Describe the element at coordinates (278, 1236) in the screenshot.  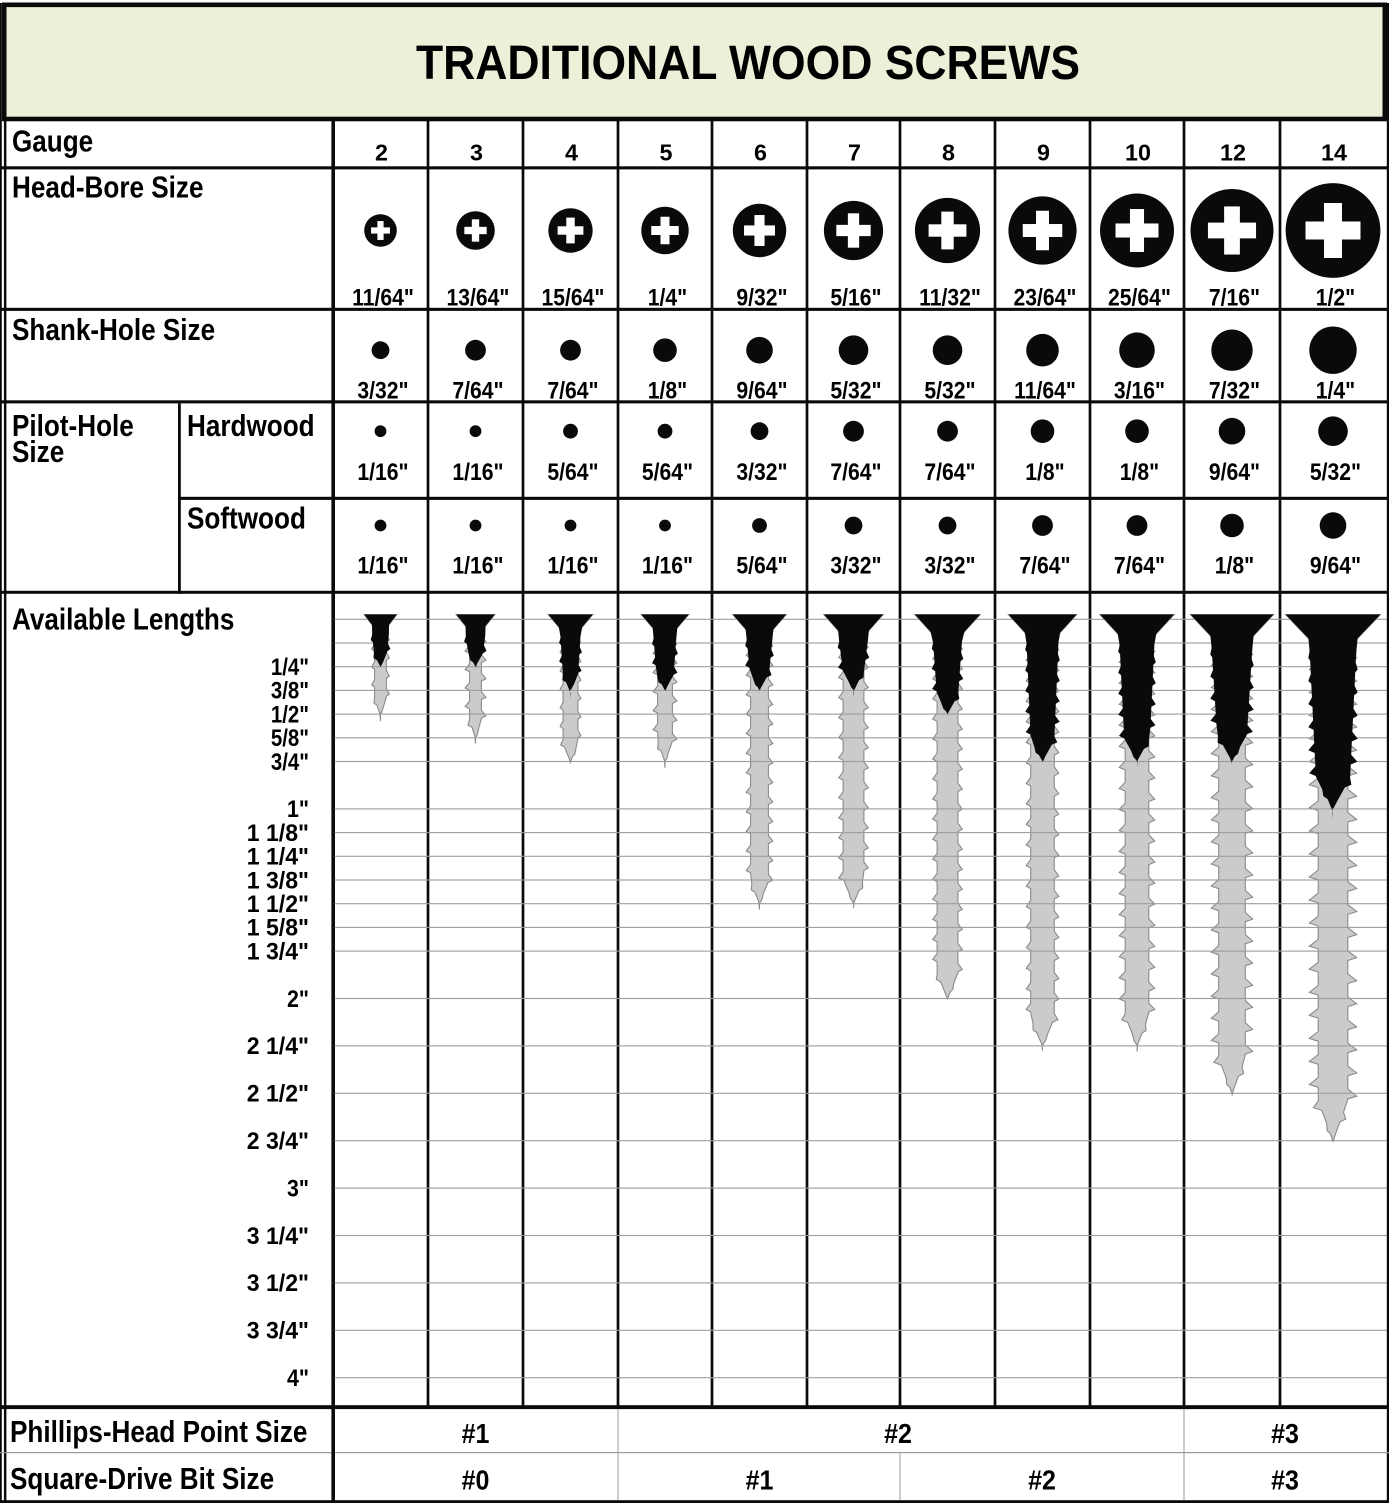
I see `svg-text: 3 1/4"` at that location.